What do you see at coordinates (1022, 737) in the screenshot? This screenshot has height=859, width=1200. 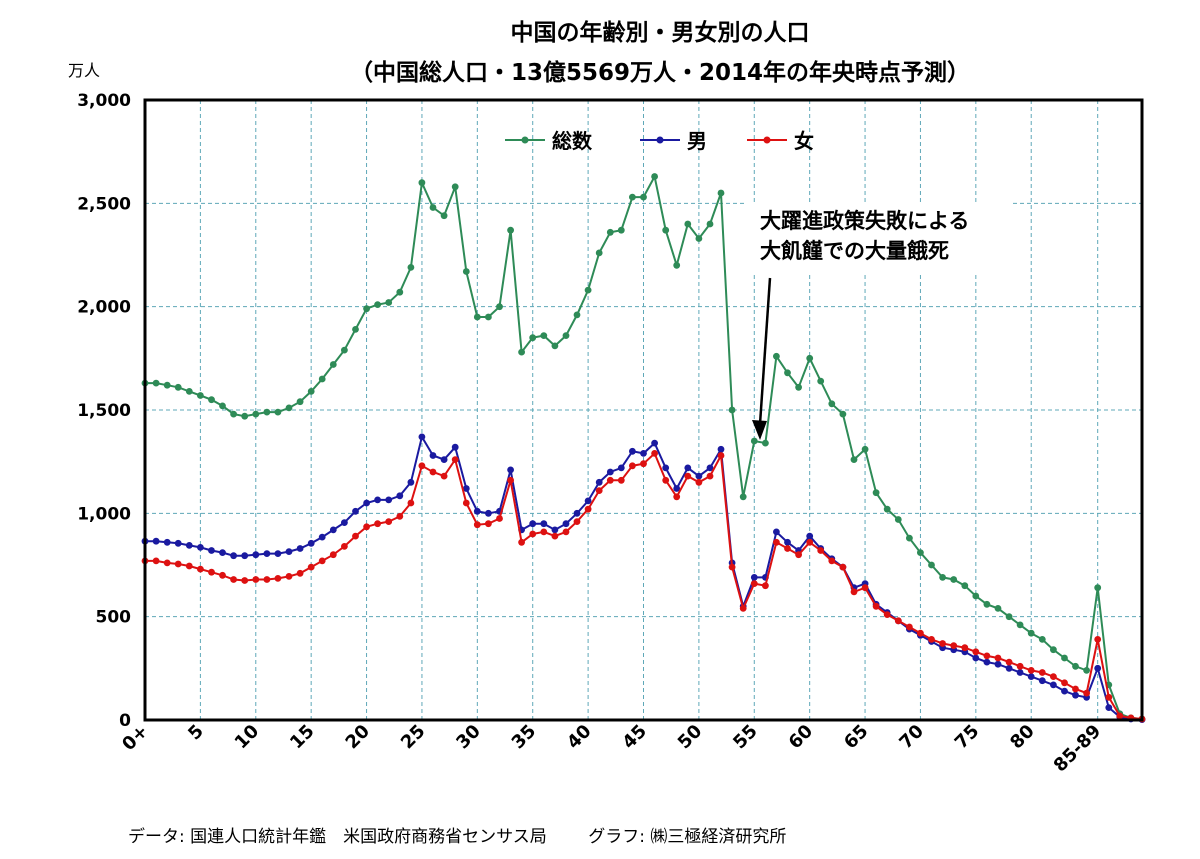 I see `x-tick-label: 80` at bounding box center [1022, 737].